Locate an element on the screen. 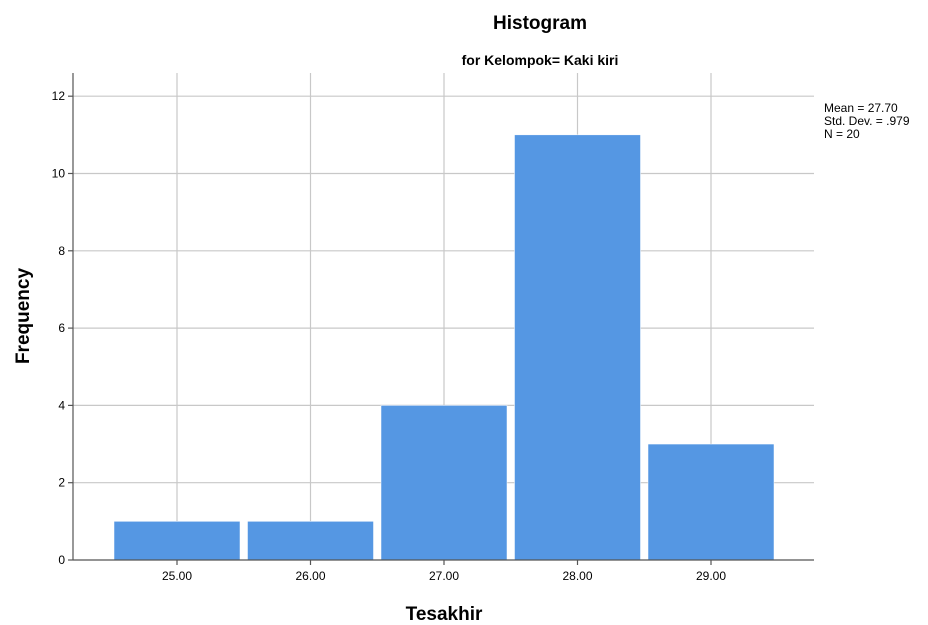 Image resolution: width=928 pixels, height=625 pixels. x-tick-label: 28.00 is located at coordinates (577, 576).